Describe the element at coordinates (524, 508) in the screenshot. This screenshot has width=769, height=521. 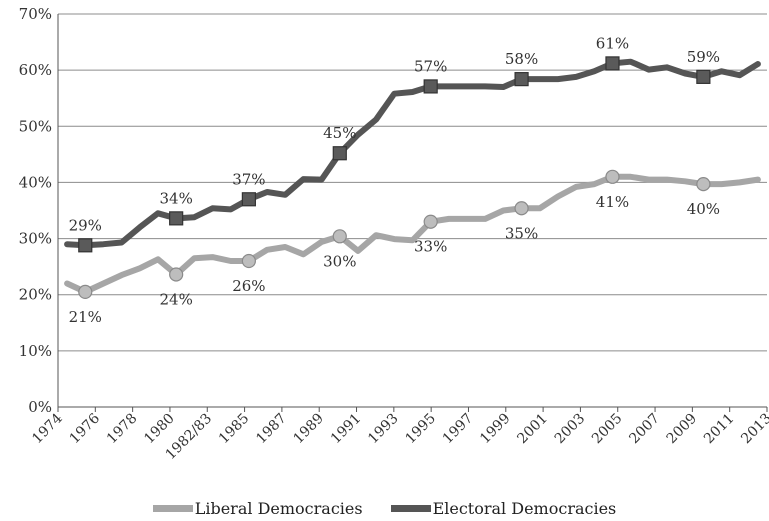
I see `legend-label-electoral: Electoral Democracies` at that location.